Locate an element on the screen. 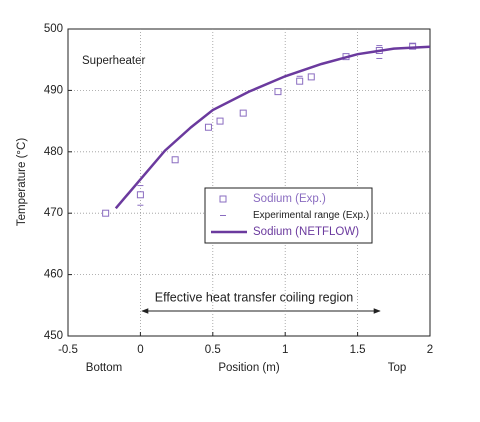 Image resolution: width=480 pixels, height=422 pixels. y-tick-label: 460 is located at coordinates (53, 275).